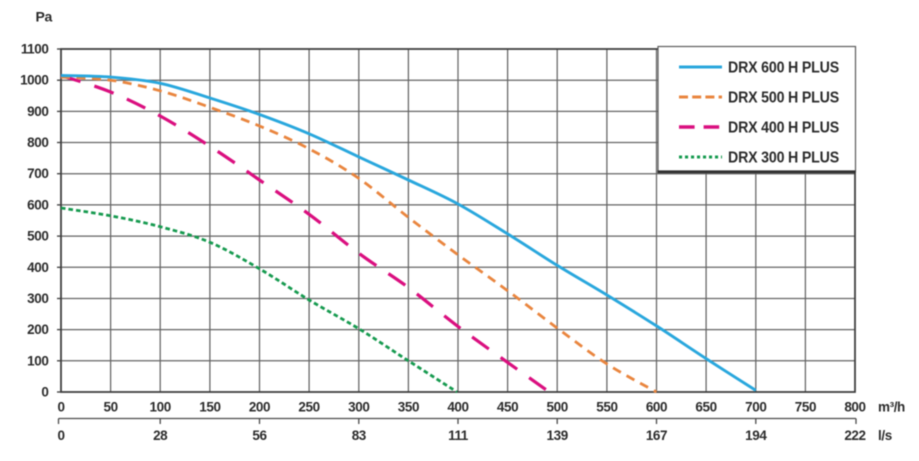 This screenshot has height=461, width=919. Describe the element at coordinates (359, 435) in the screenshot. I see `svg-text: 83` at that location.